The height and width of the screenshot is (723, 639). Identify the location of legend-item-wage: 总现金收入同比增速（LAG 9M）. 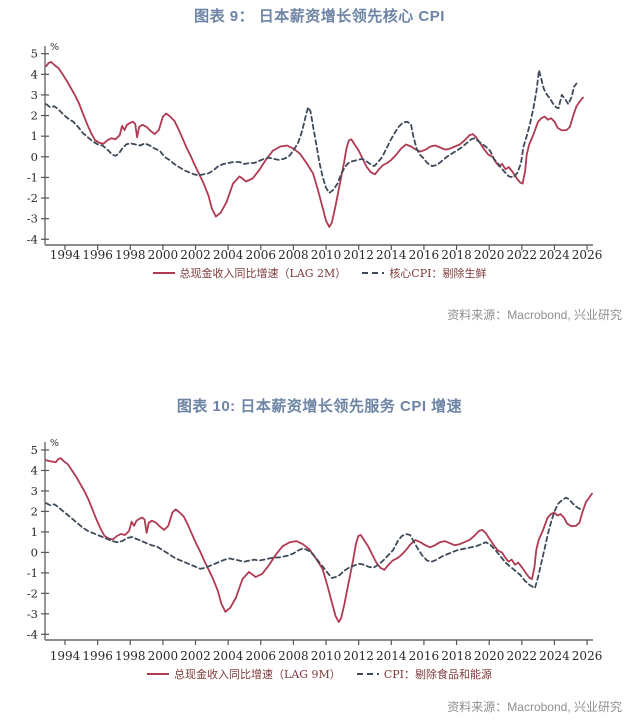
(244, 674).